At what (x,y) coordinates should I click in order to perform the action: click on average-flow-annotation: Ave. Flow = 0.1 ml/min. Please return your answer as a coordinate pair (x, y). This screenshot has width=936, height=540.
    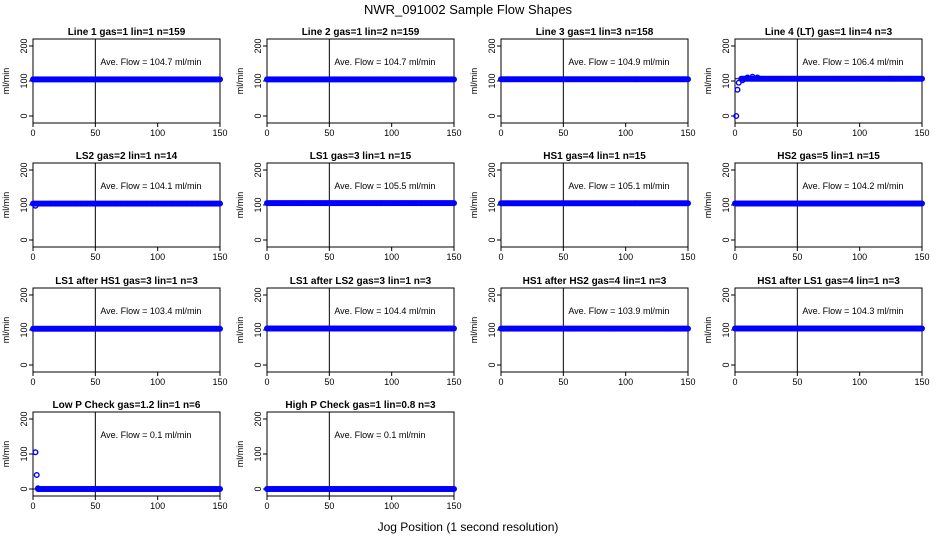
    Looking at the image, I should click on (379, 435).